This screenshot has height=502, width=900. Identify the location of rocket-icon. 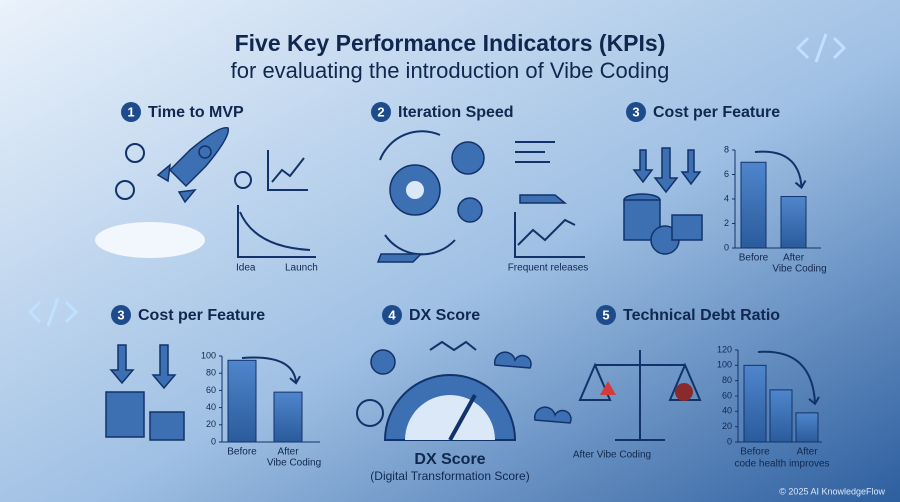
(205, 192).